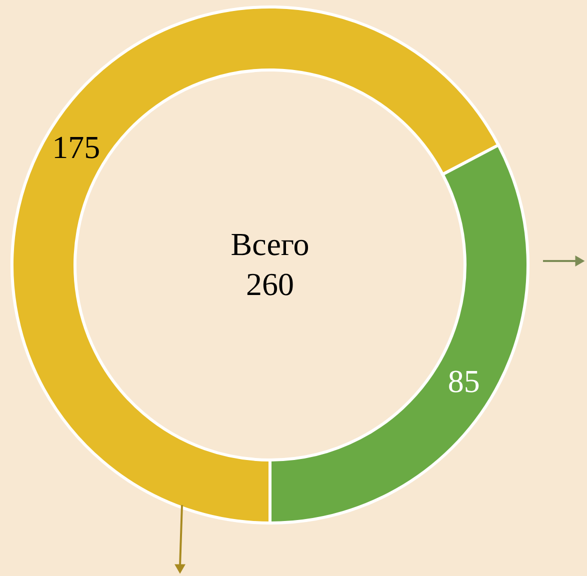 The height and width of the screenshot is (576, 587). I want to click on text: Всего, so click(270, 244).